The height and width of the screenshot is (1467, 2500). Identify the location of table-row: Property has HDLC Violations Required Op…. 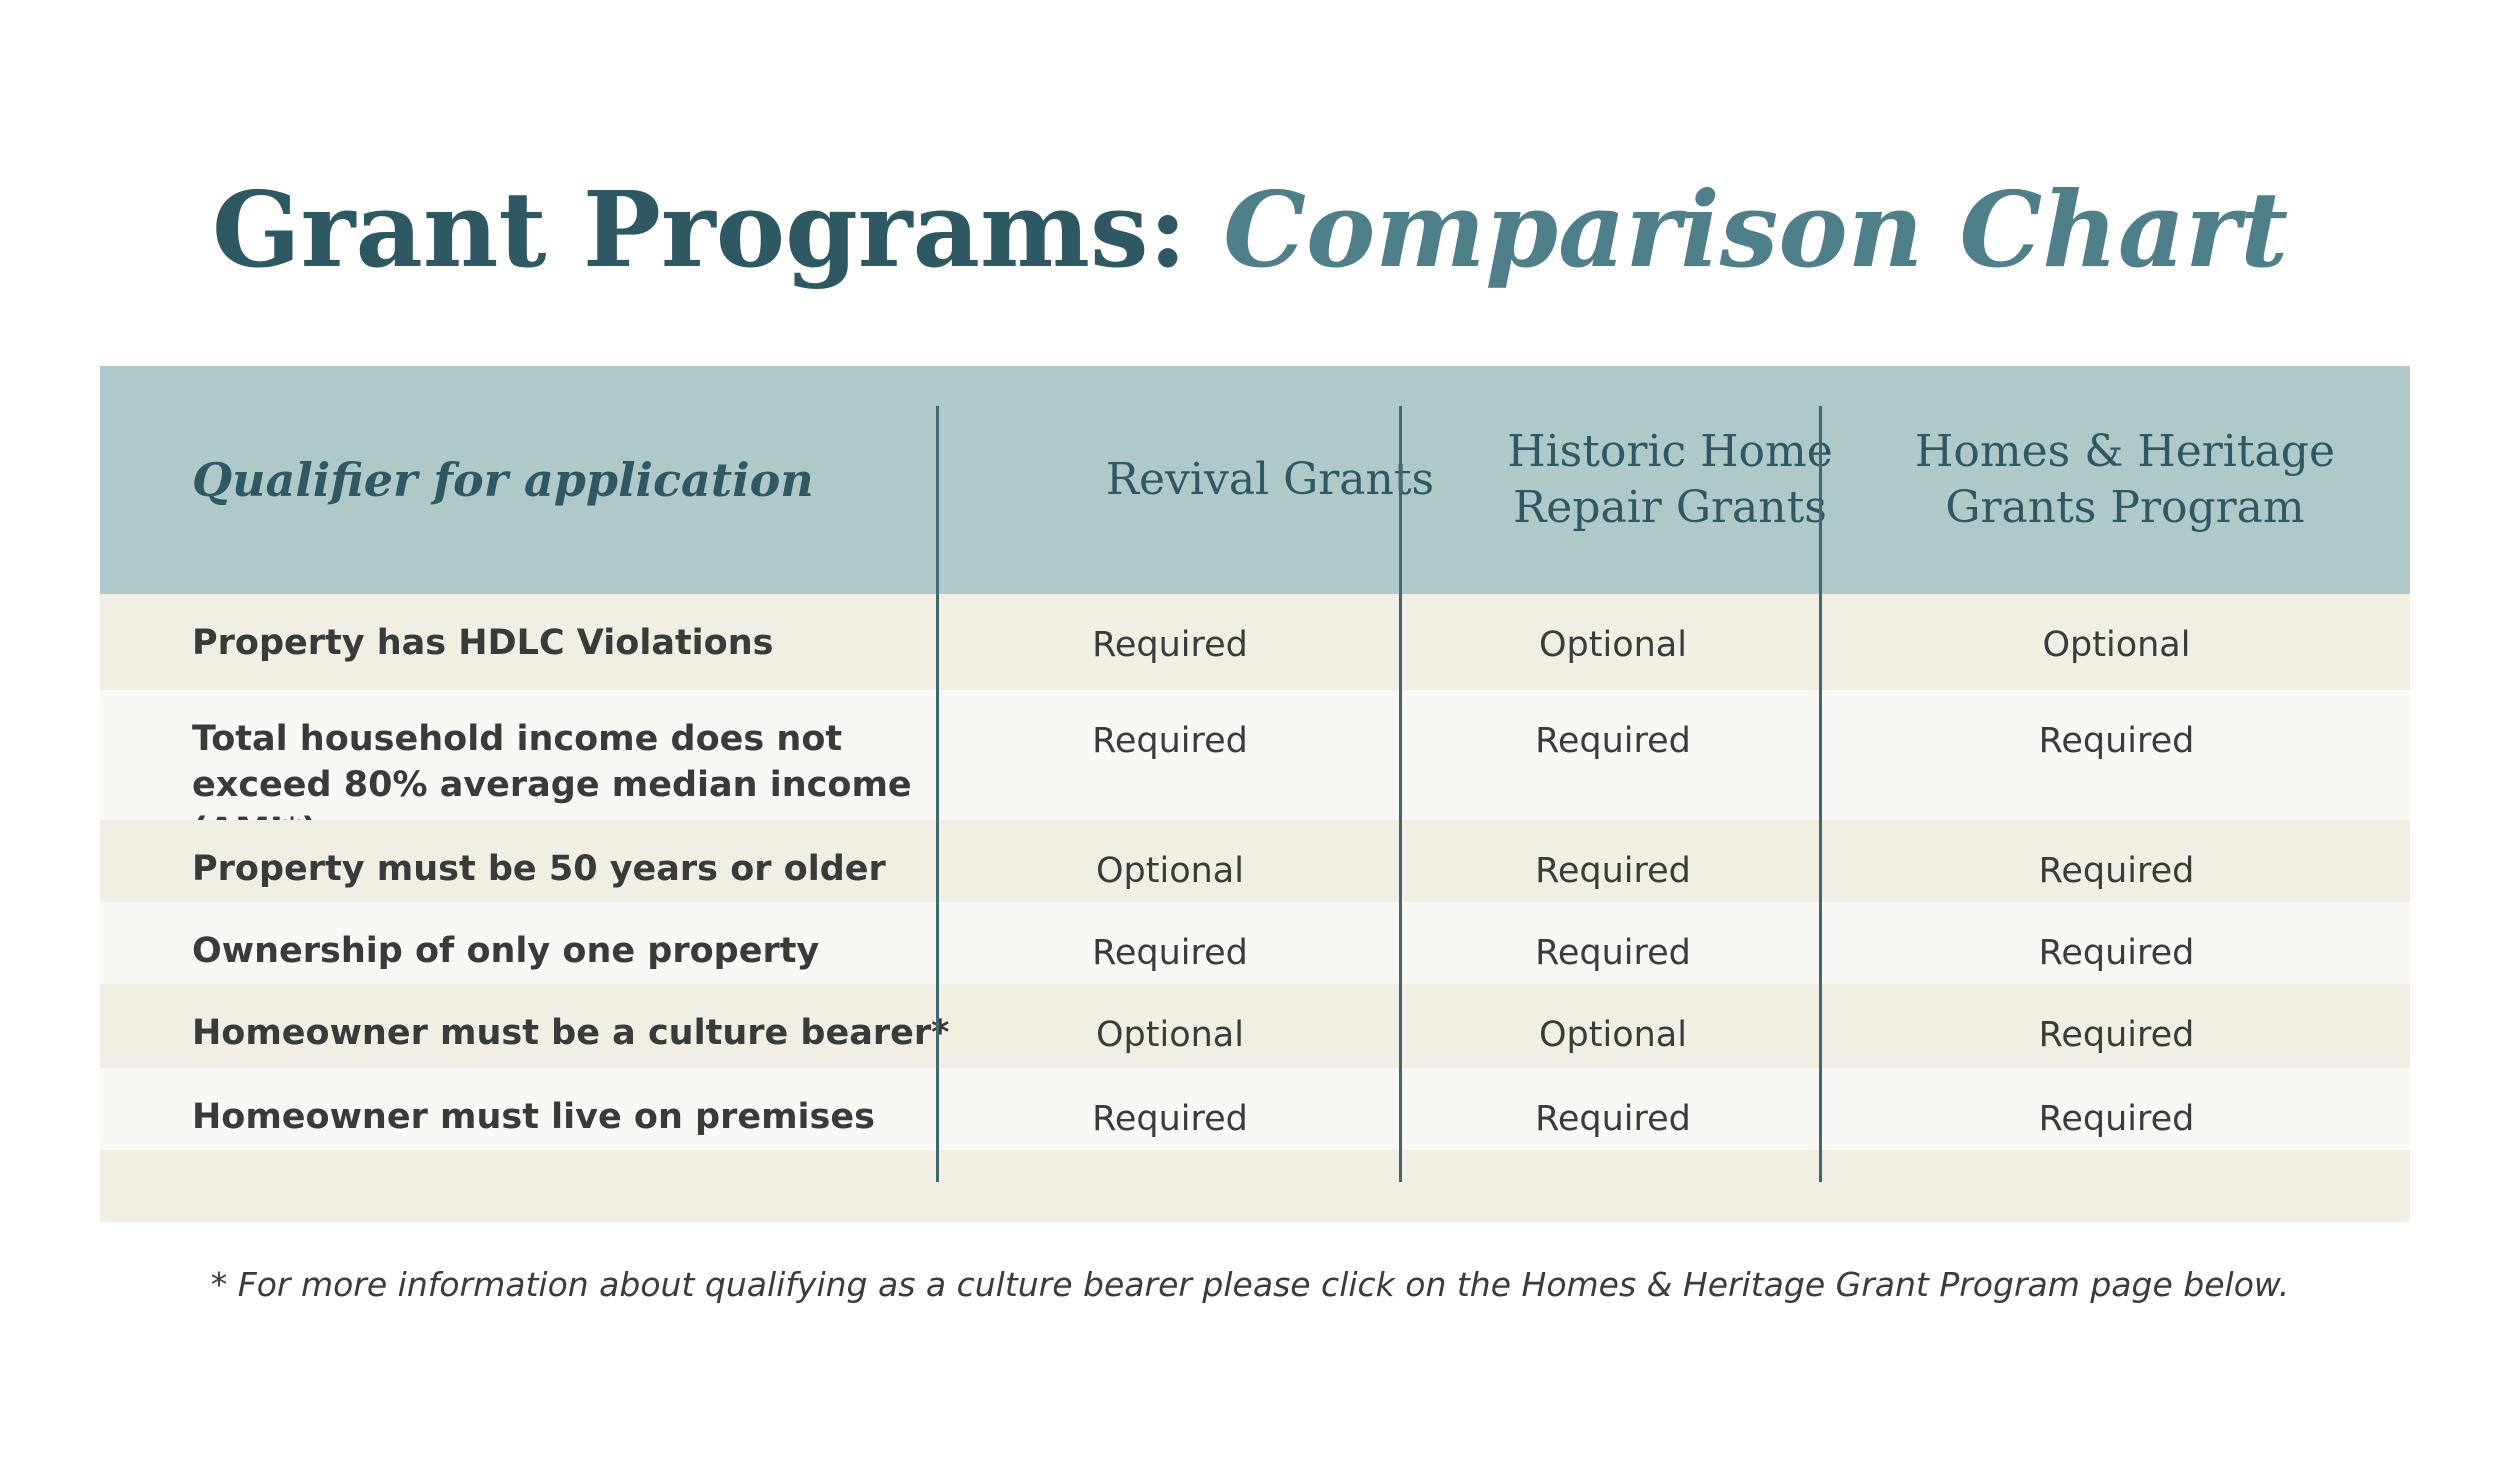
(1255, 642).